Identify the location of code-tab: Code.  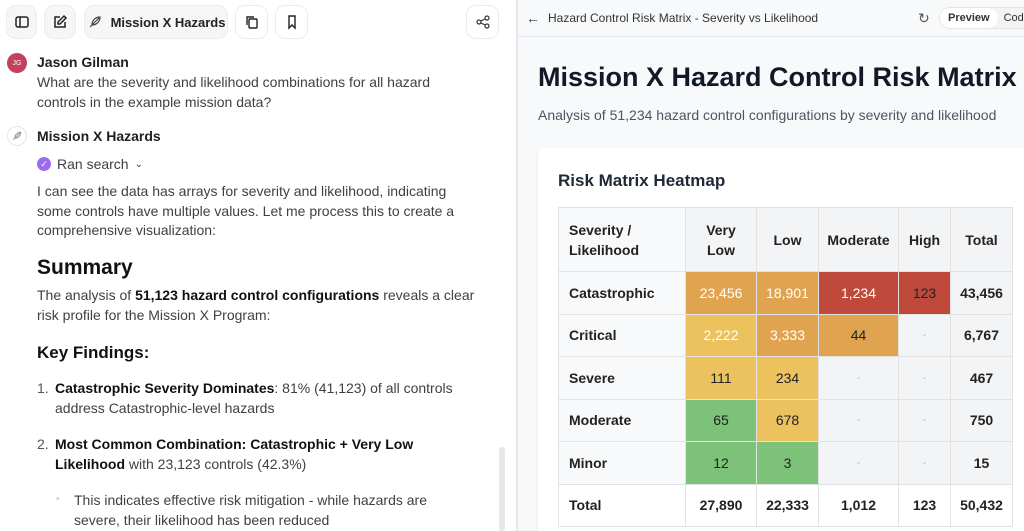
(1013, 18).